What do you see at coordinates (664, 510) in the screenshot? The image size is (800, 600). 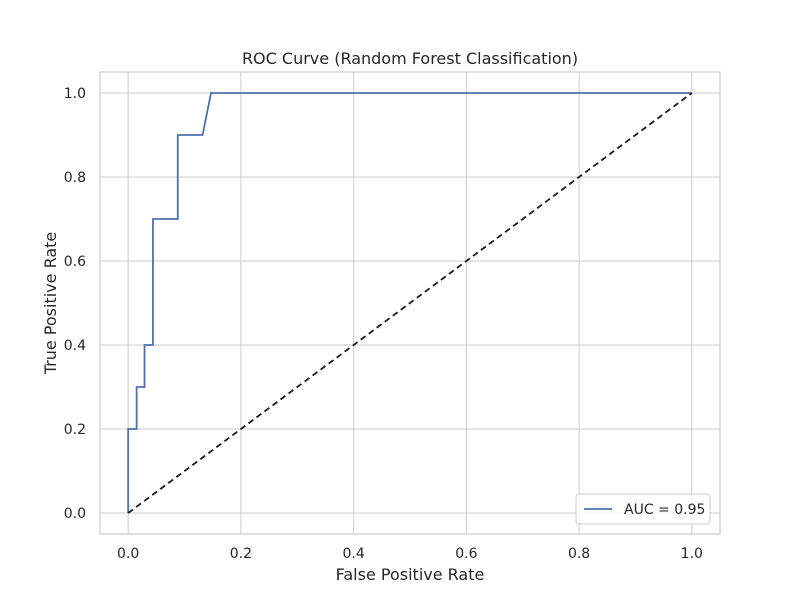 I see `legend-label-auc: AUC = 0.95` at bounding box center [664, 510].